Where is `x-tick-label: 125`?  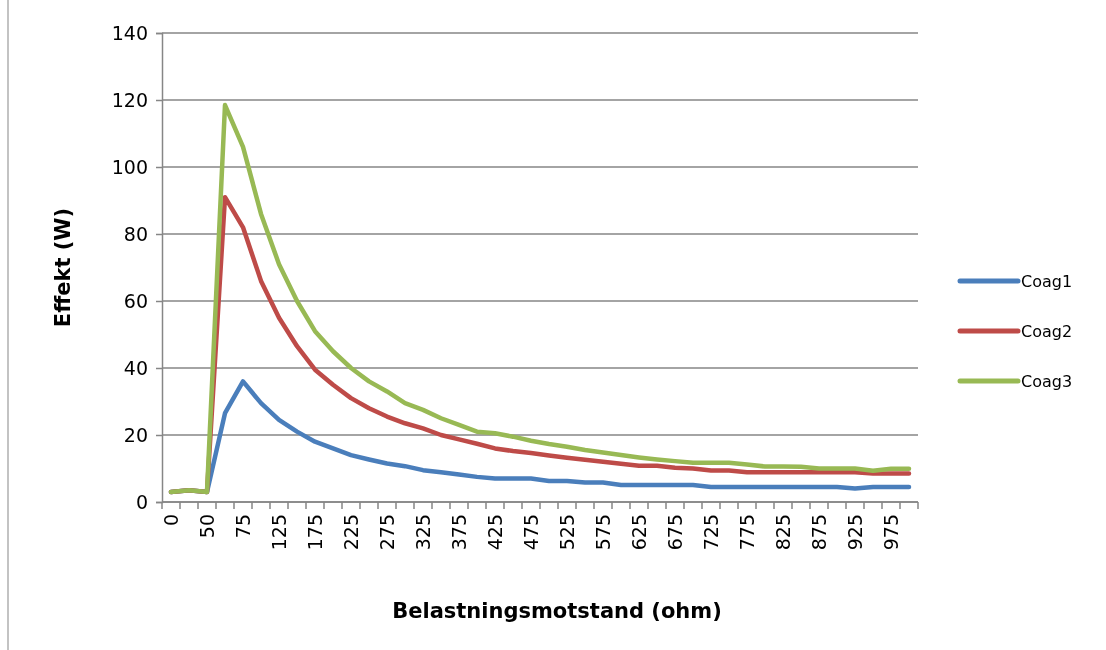
x-tick-label: 125 is located at coordinates (279, 532).